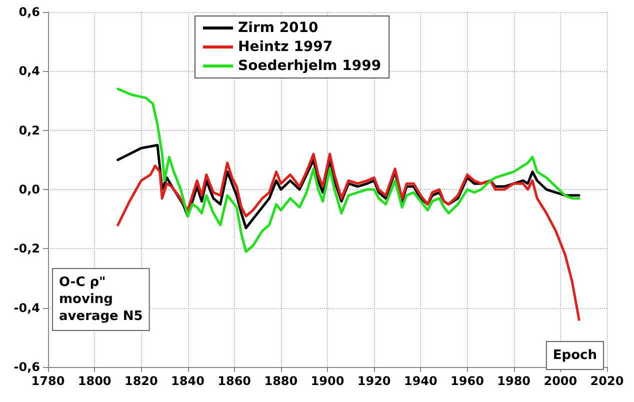  I want to click on y-tick-label: -0,2, so click(27, 249).